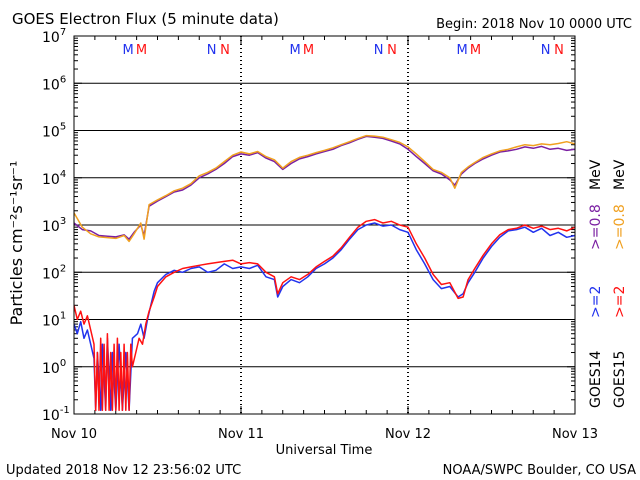  I want to click on y-tick-label: 10¹, so click(54, 320).